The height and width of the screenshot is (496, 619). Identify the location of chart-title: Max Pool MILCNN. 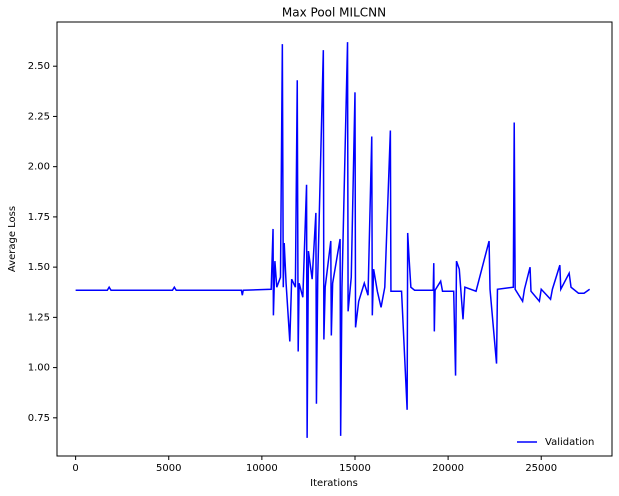
(334, 13).